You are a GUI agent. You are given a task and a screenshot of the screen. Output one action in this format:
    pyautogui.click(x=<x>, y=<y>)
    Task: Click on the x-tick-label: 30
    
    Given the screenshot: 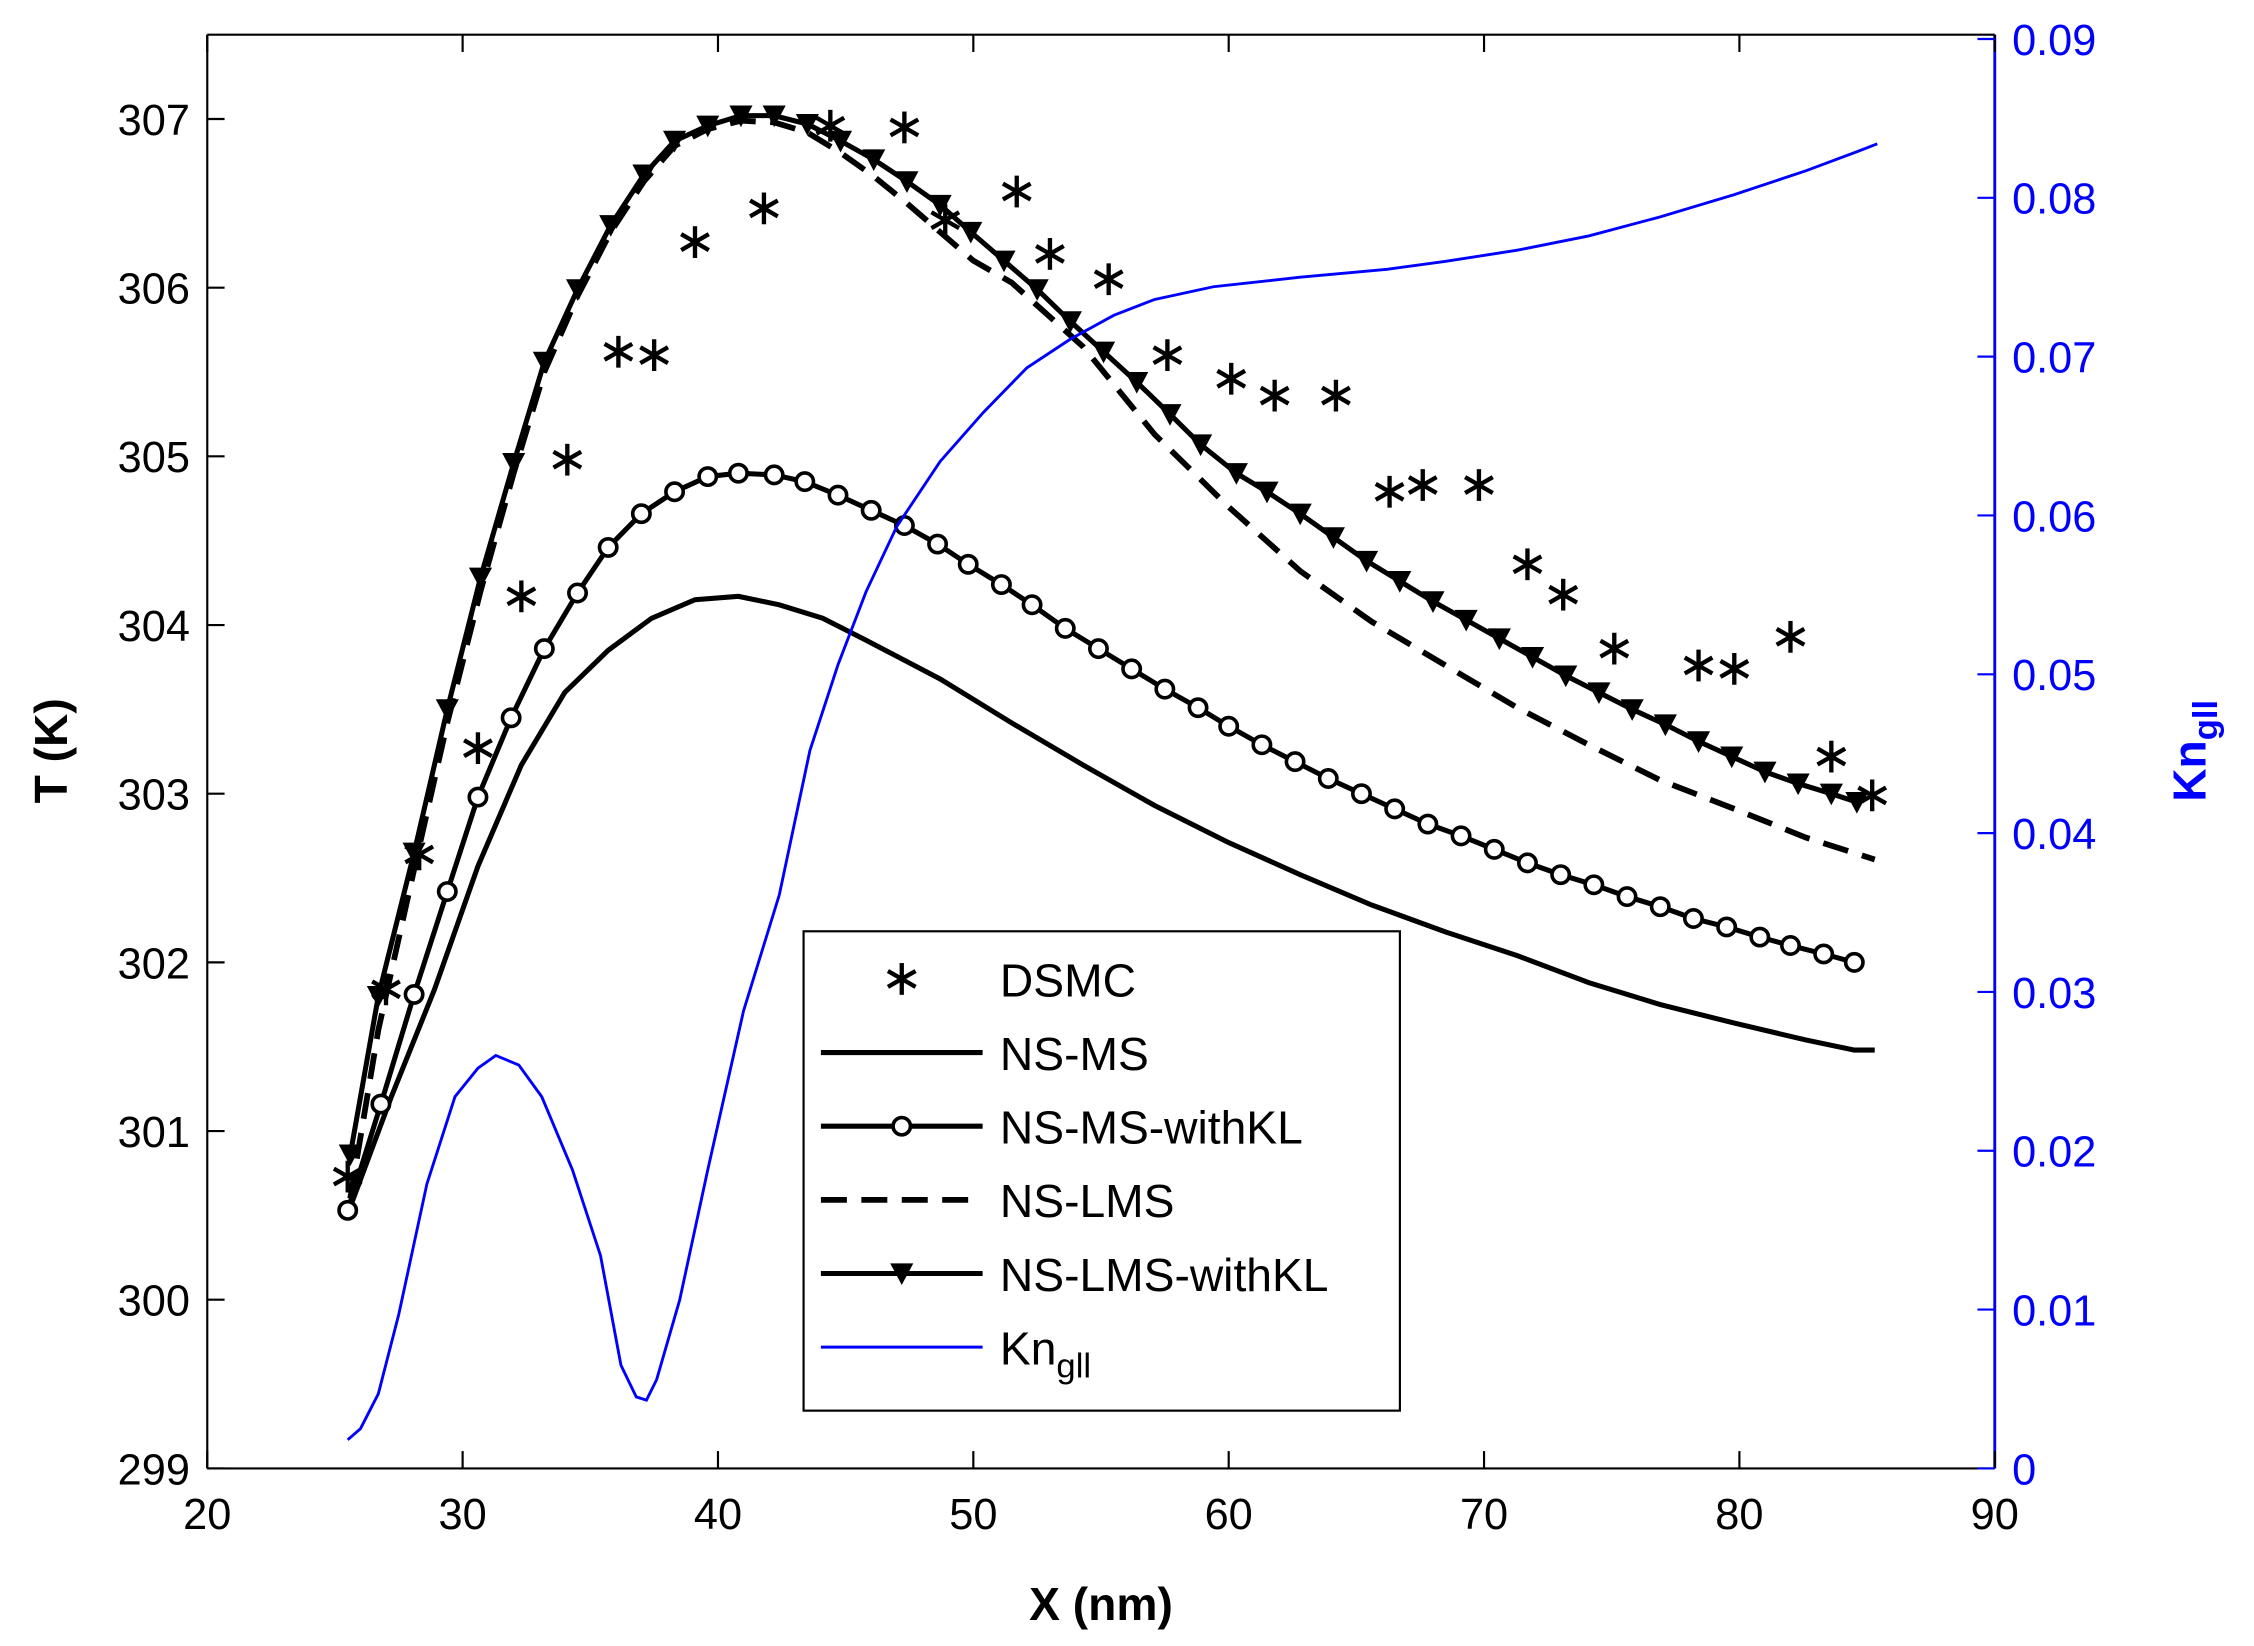 What is the action you would take?
    pyautogui.click(x=463, y=1515)
    